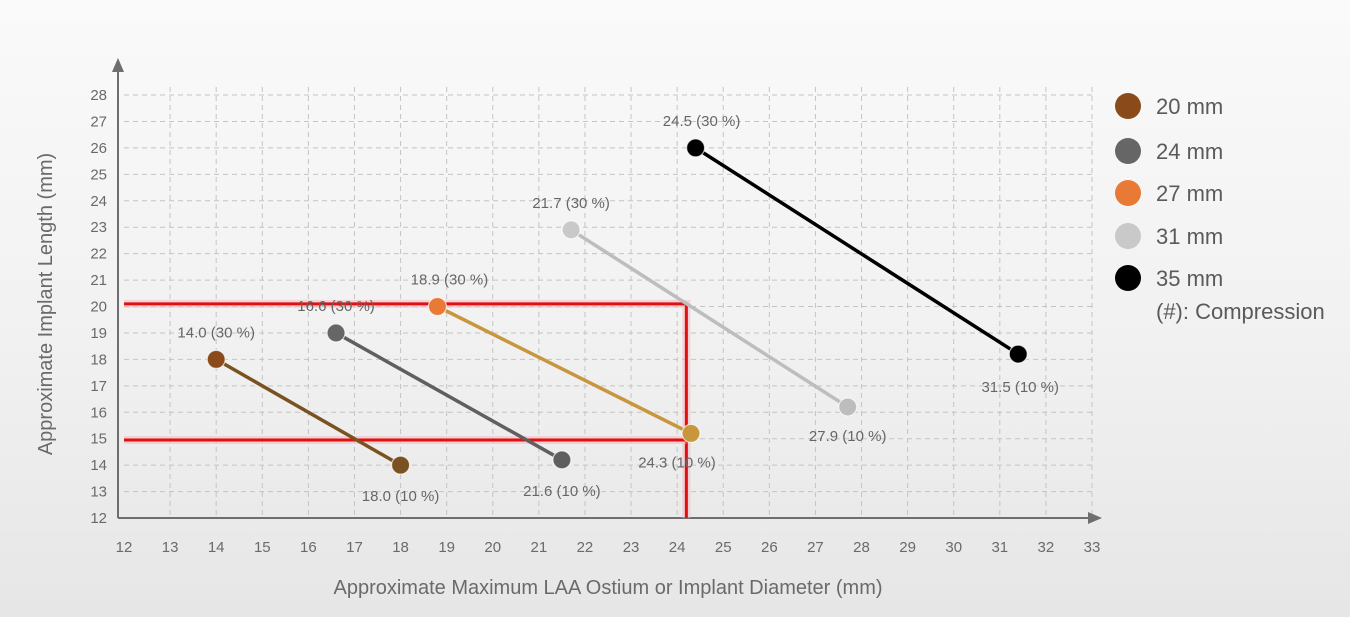 The width and height of the screenshot is (1350, 617). Describe the element at coordinates (450, 280) in the screenshot. I see `data-label: 18.9 (30 %)` at that location.